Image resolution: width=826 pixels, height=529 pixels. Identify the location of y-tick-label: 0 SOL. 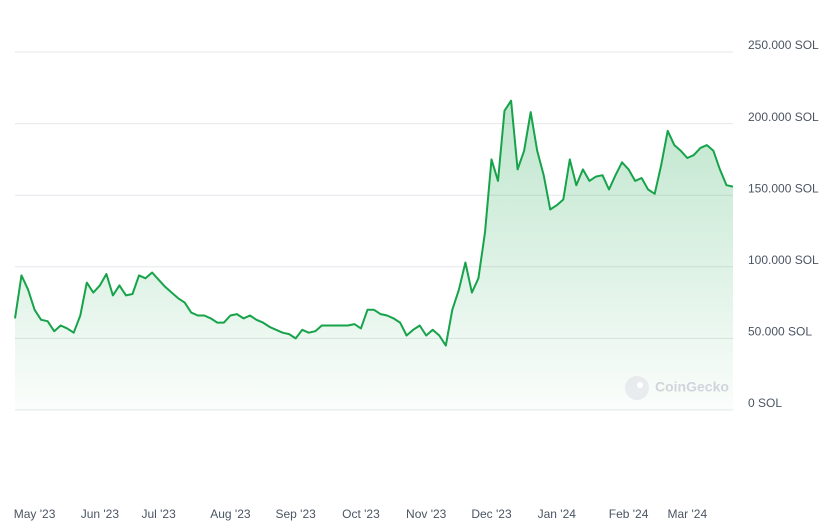
(765, 403).